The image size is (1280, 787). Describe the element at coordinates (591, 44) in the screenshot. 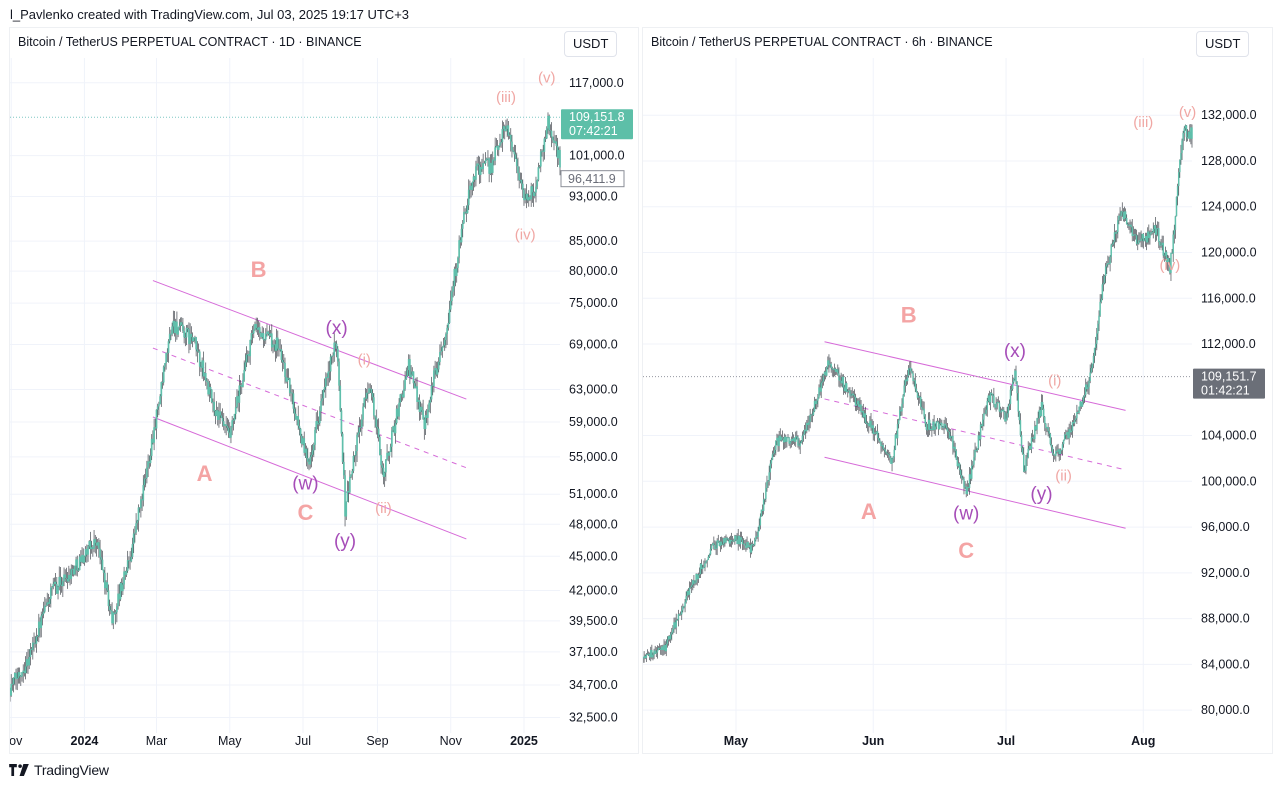

I see `currency-button-1d: USDT` at that location.